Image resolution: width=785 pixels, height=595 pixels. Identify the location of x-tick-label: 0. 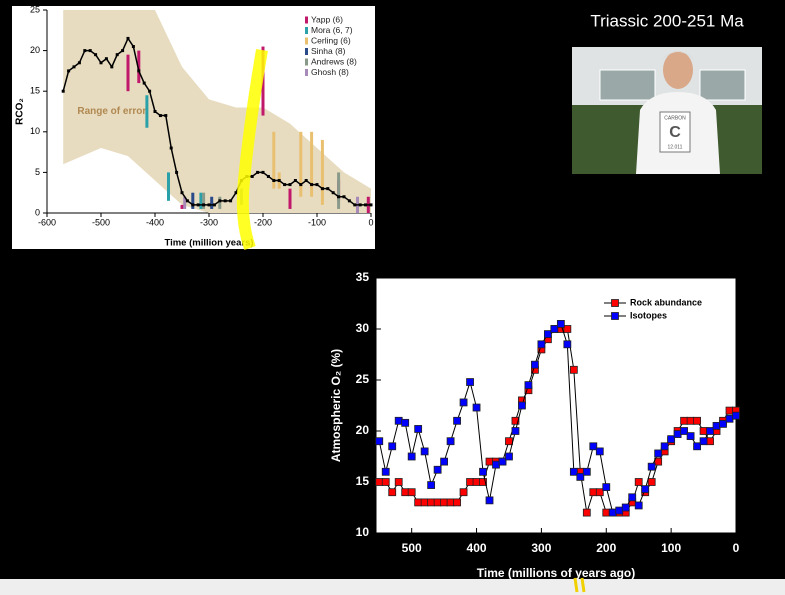
(736, 548).